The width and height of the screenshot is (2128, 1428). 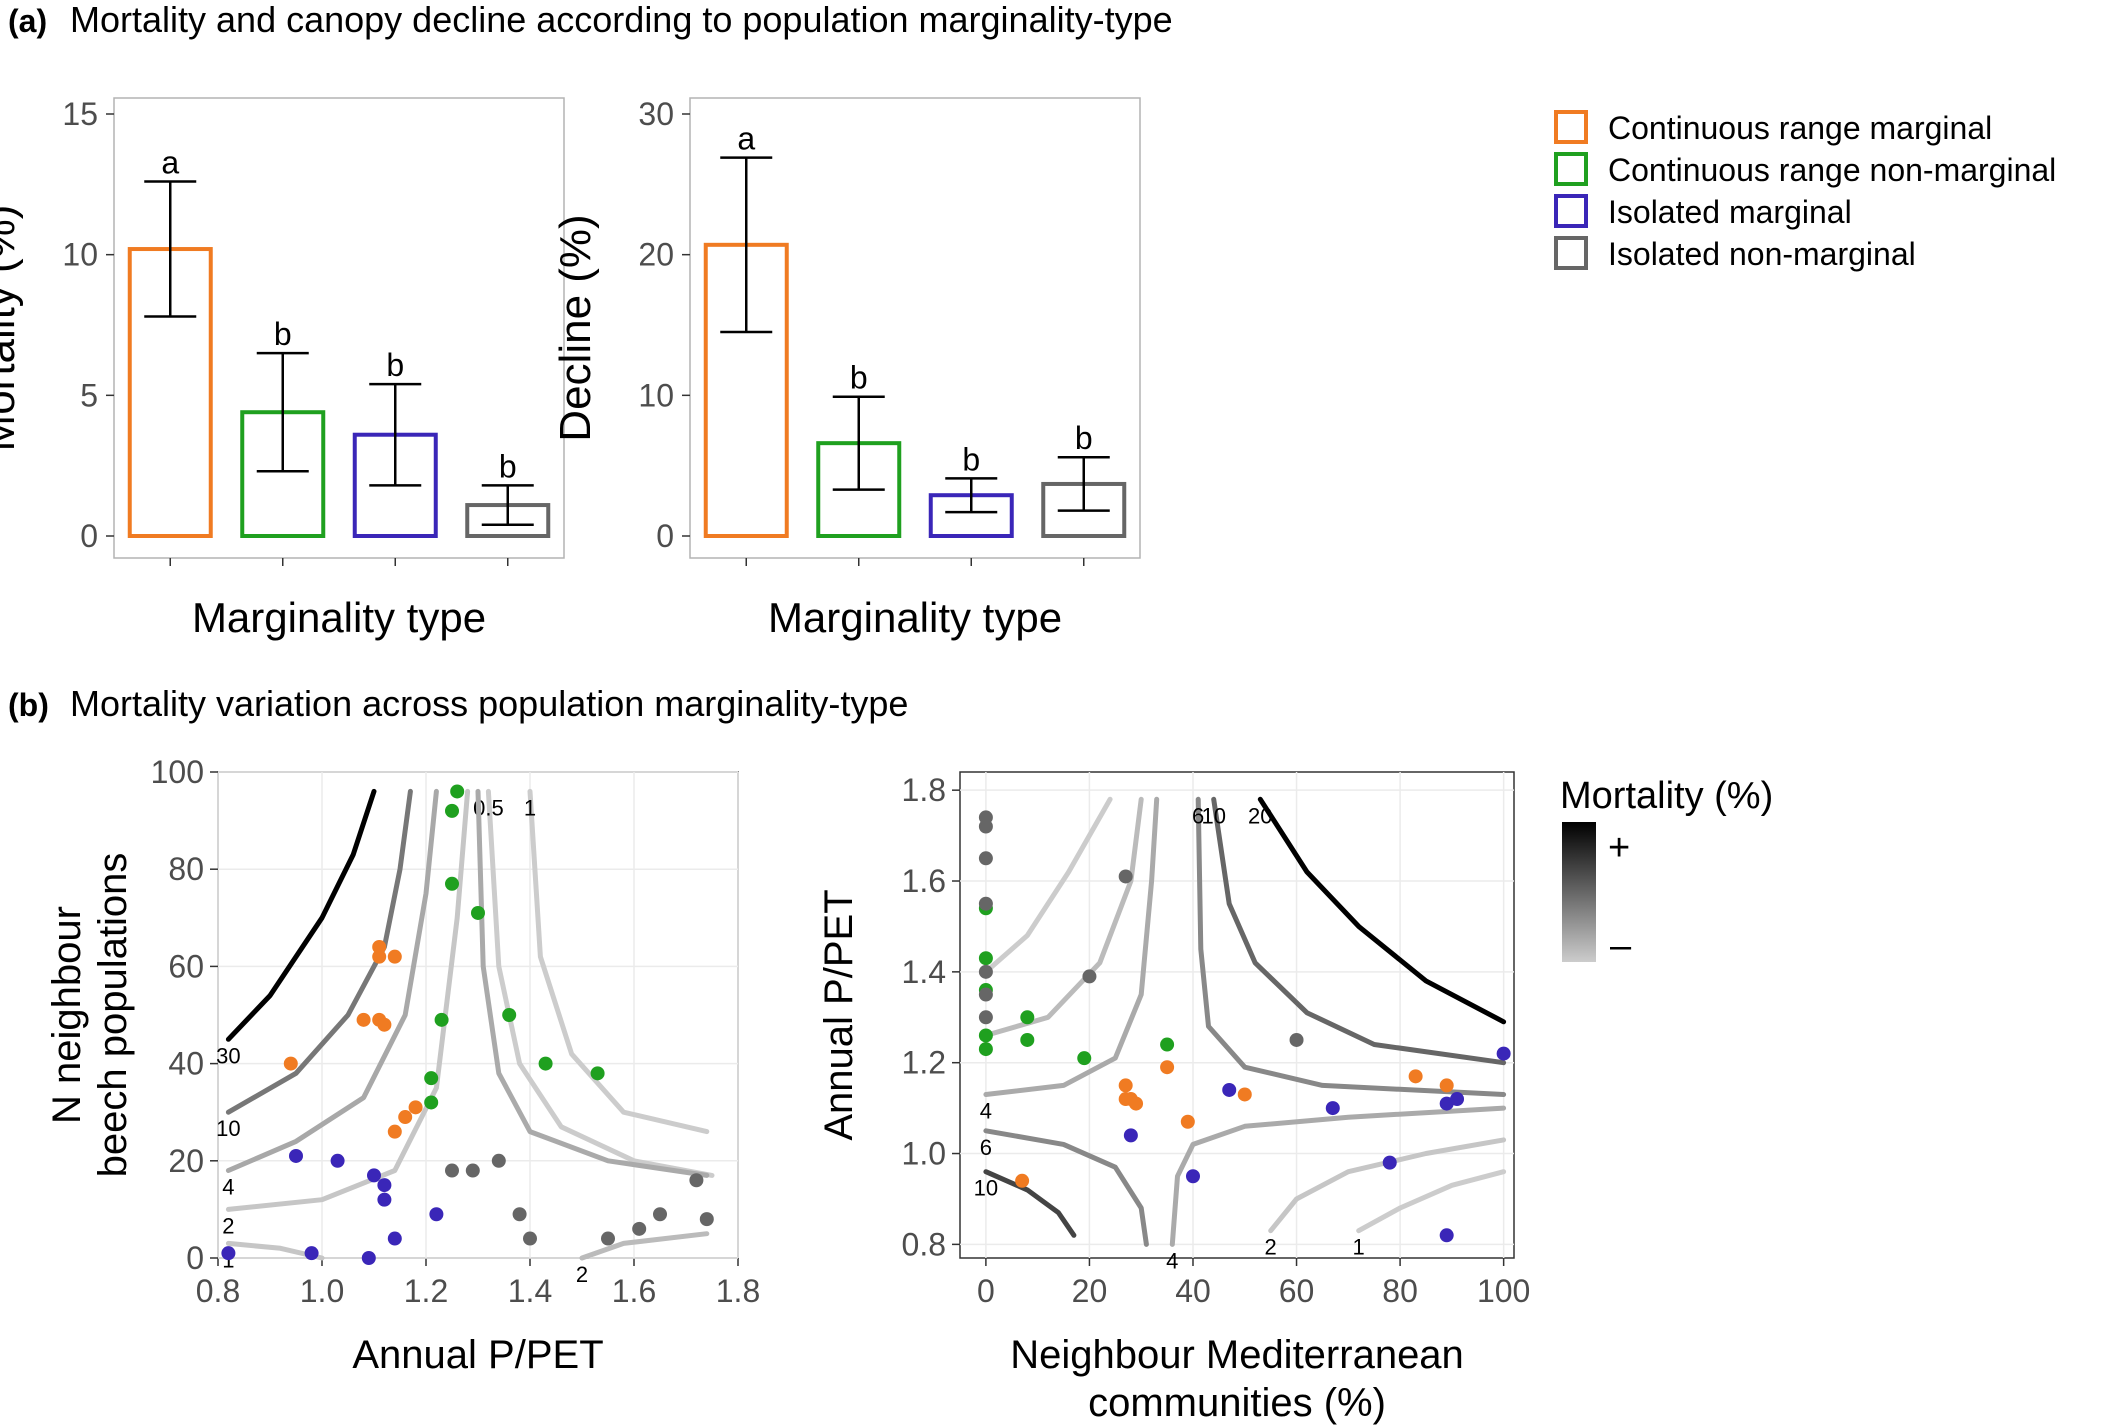 What do you see at coordinates (1271, 1247) in the screenshot?
I see `contour-label: 2` at bounding box center [1271, 1247].